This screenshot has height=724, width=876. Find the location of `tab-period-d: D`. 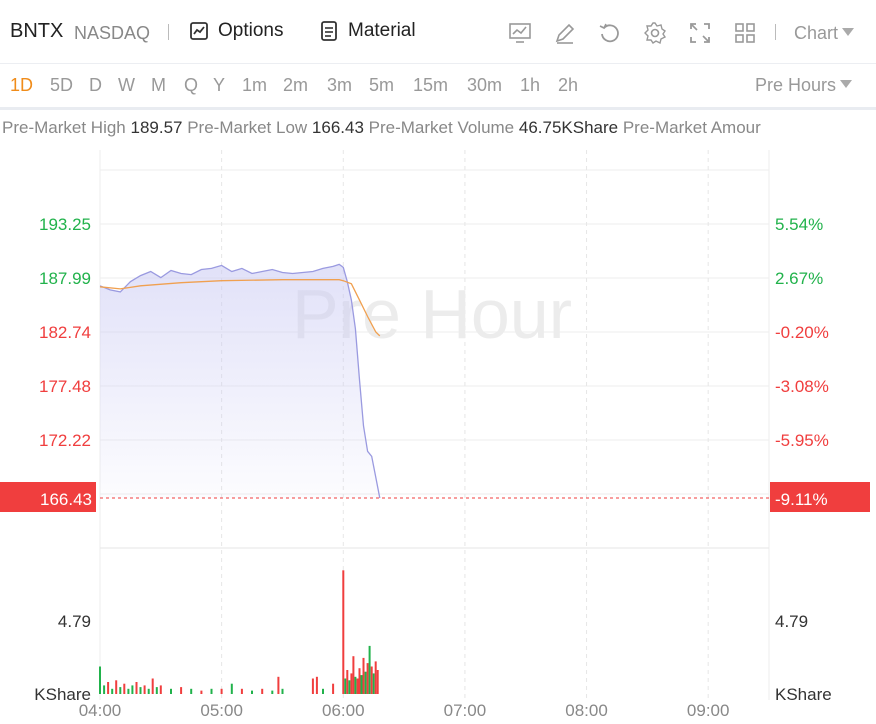

tab-period-d: D is located at coordinates (95, 85).